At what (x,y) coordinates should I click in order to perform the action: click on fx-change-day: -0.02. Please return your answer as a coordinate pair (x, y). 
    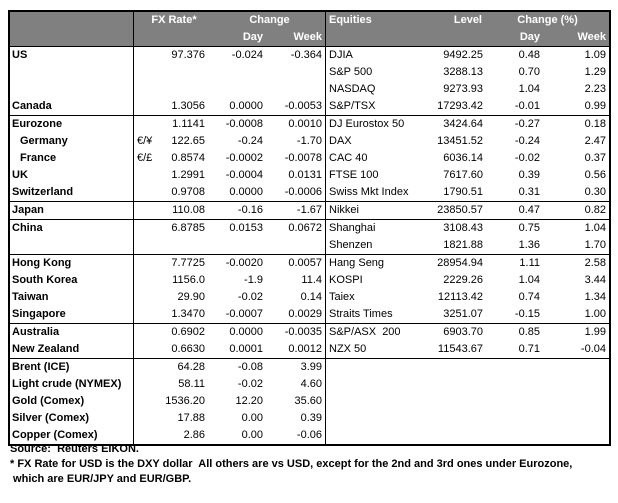
    Looking at the image, I should click on (250, 297).